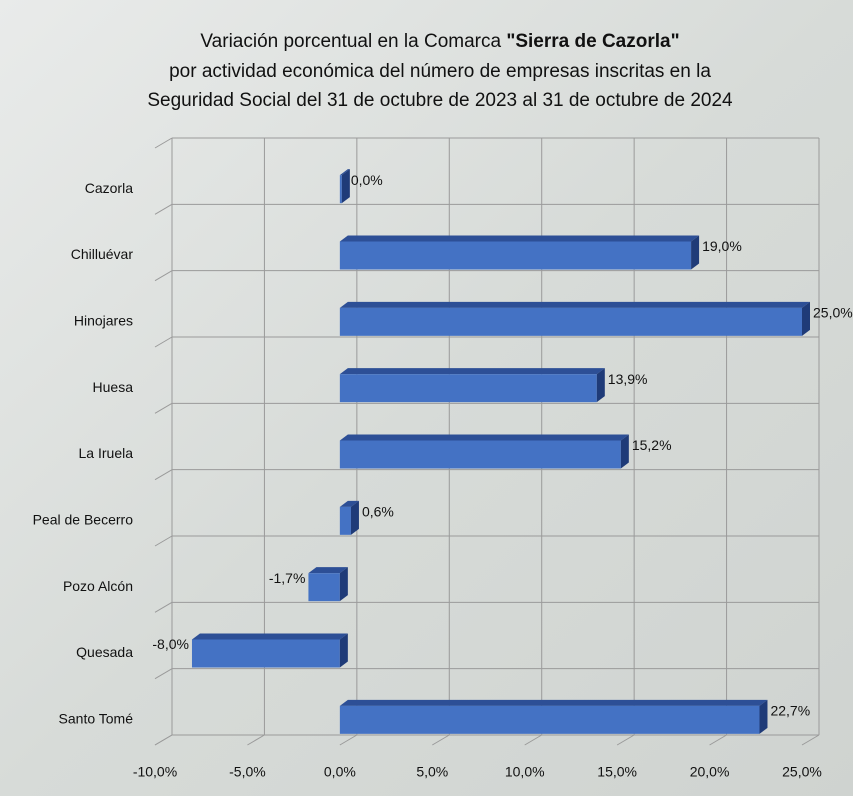 This screenshot has height=796, width=853. Describe the element at coordinates (652, 445) in the screenshot. I see `value-label: 15,2%` at that location.